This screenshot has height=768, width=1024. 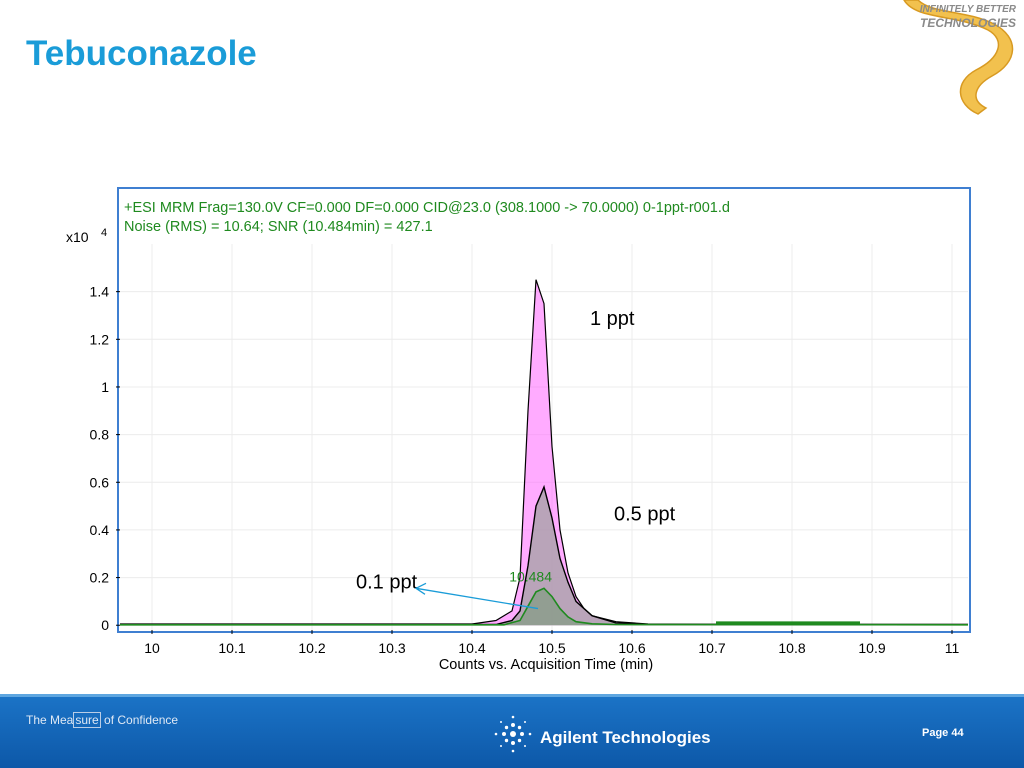 I want to click on y-tick-label: 0.6, so click(x=100, y=482).